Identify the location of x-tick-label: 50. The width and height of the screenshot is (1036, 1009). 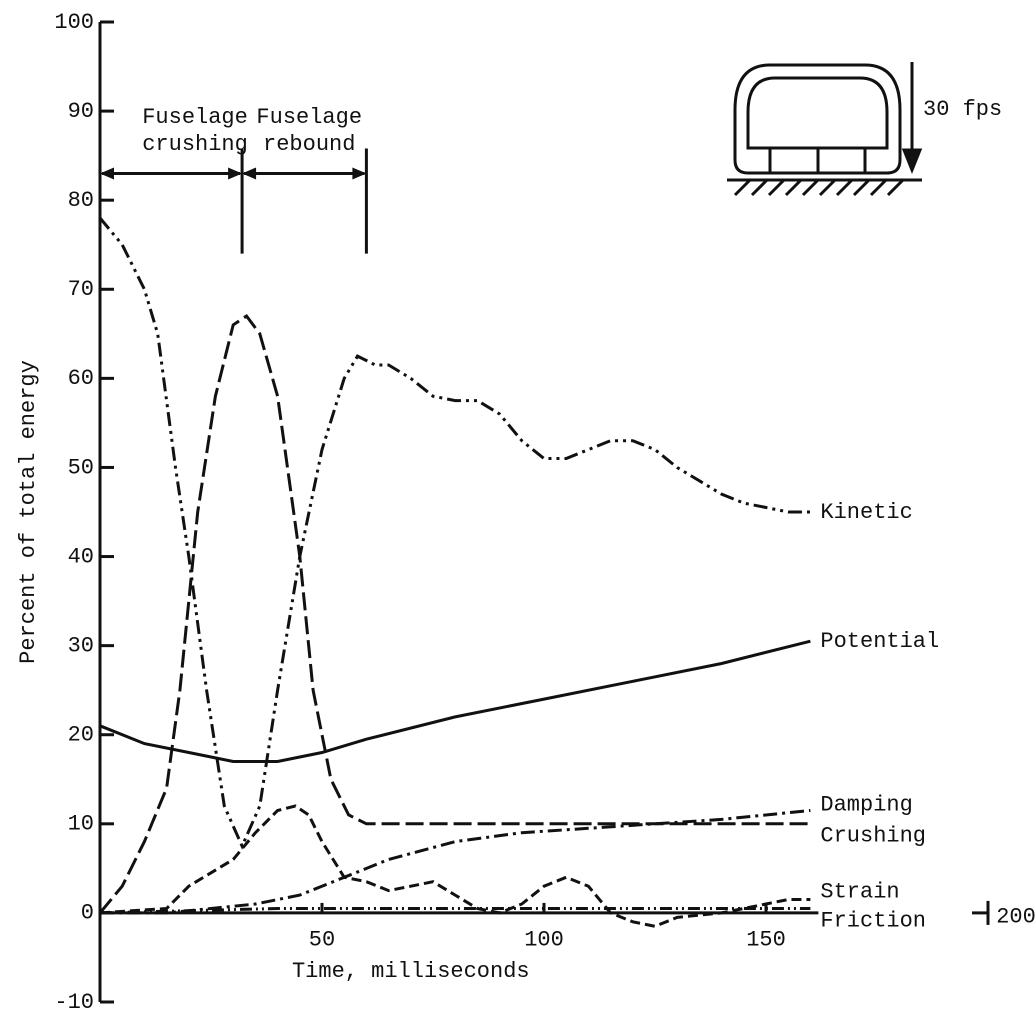
(322, 940).